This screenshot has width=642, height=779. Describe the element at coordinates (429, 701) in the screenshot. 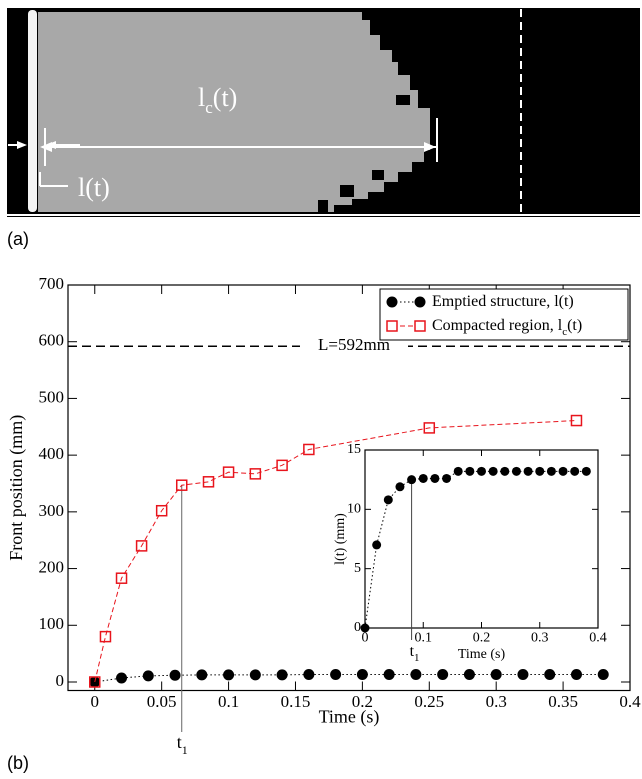

I see `x-tick-label: 0.25` at that location.